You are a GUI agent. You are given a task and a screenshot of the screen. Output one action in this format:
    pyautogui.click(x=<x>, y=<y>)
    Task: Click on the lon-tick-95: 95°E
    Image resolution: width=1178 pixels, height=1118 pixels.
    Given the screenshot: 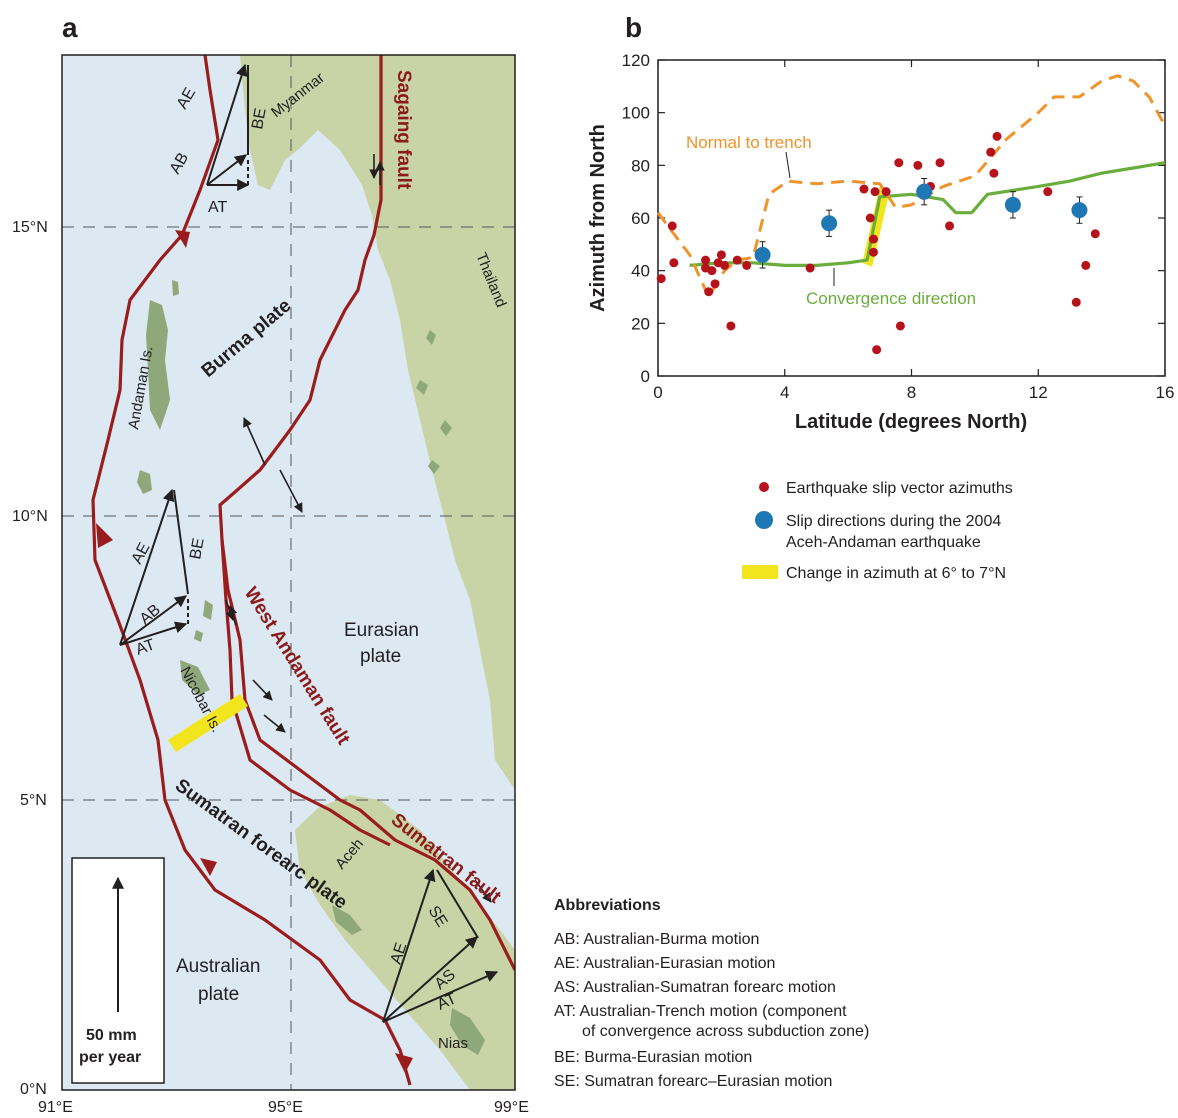 What is the action you would take?
    pyautogui.click(x=285, y=1107)
    